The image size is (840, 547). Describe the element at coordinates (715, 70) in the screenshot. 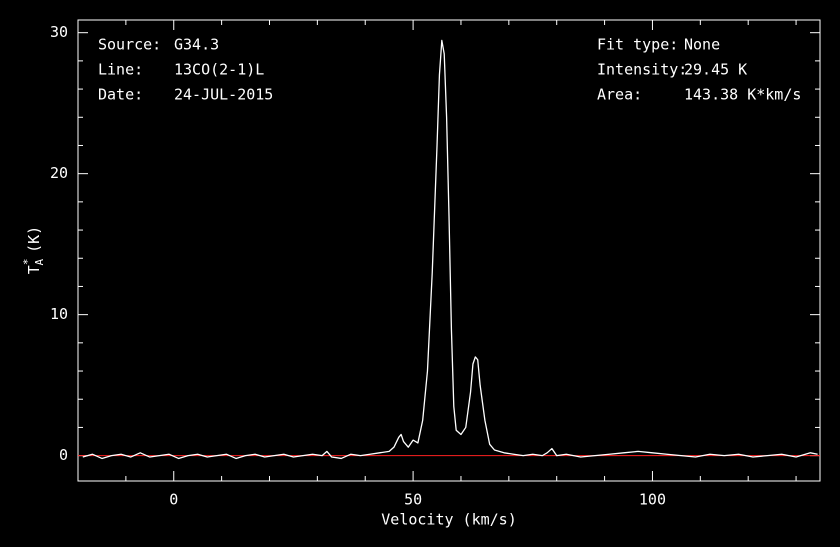

I see `annotation-value: 29.45 K` at that location.